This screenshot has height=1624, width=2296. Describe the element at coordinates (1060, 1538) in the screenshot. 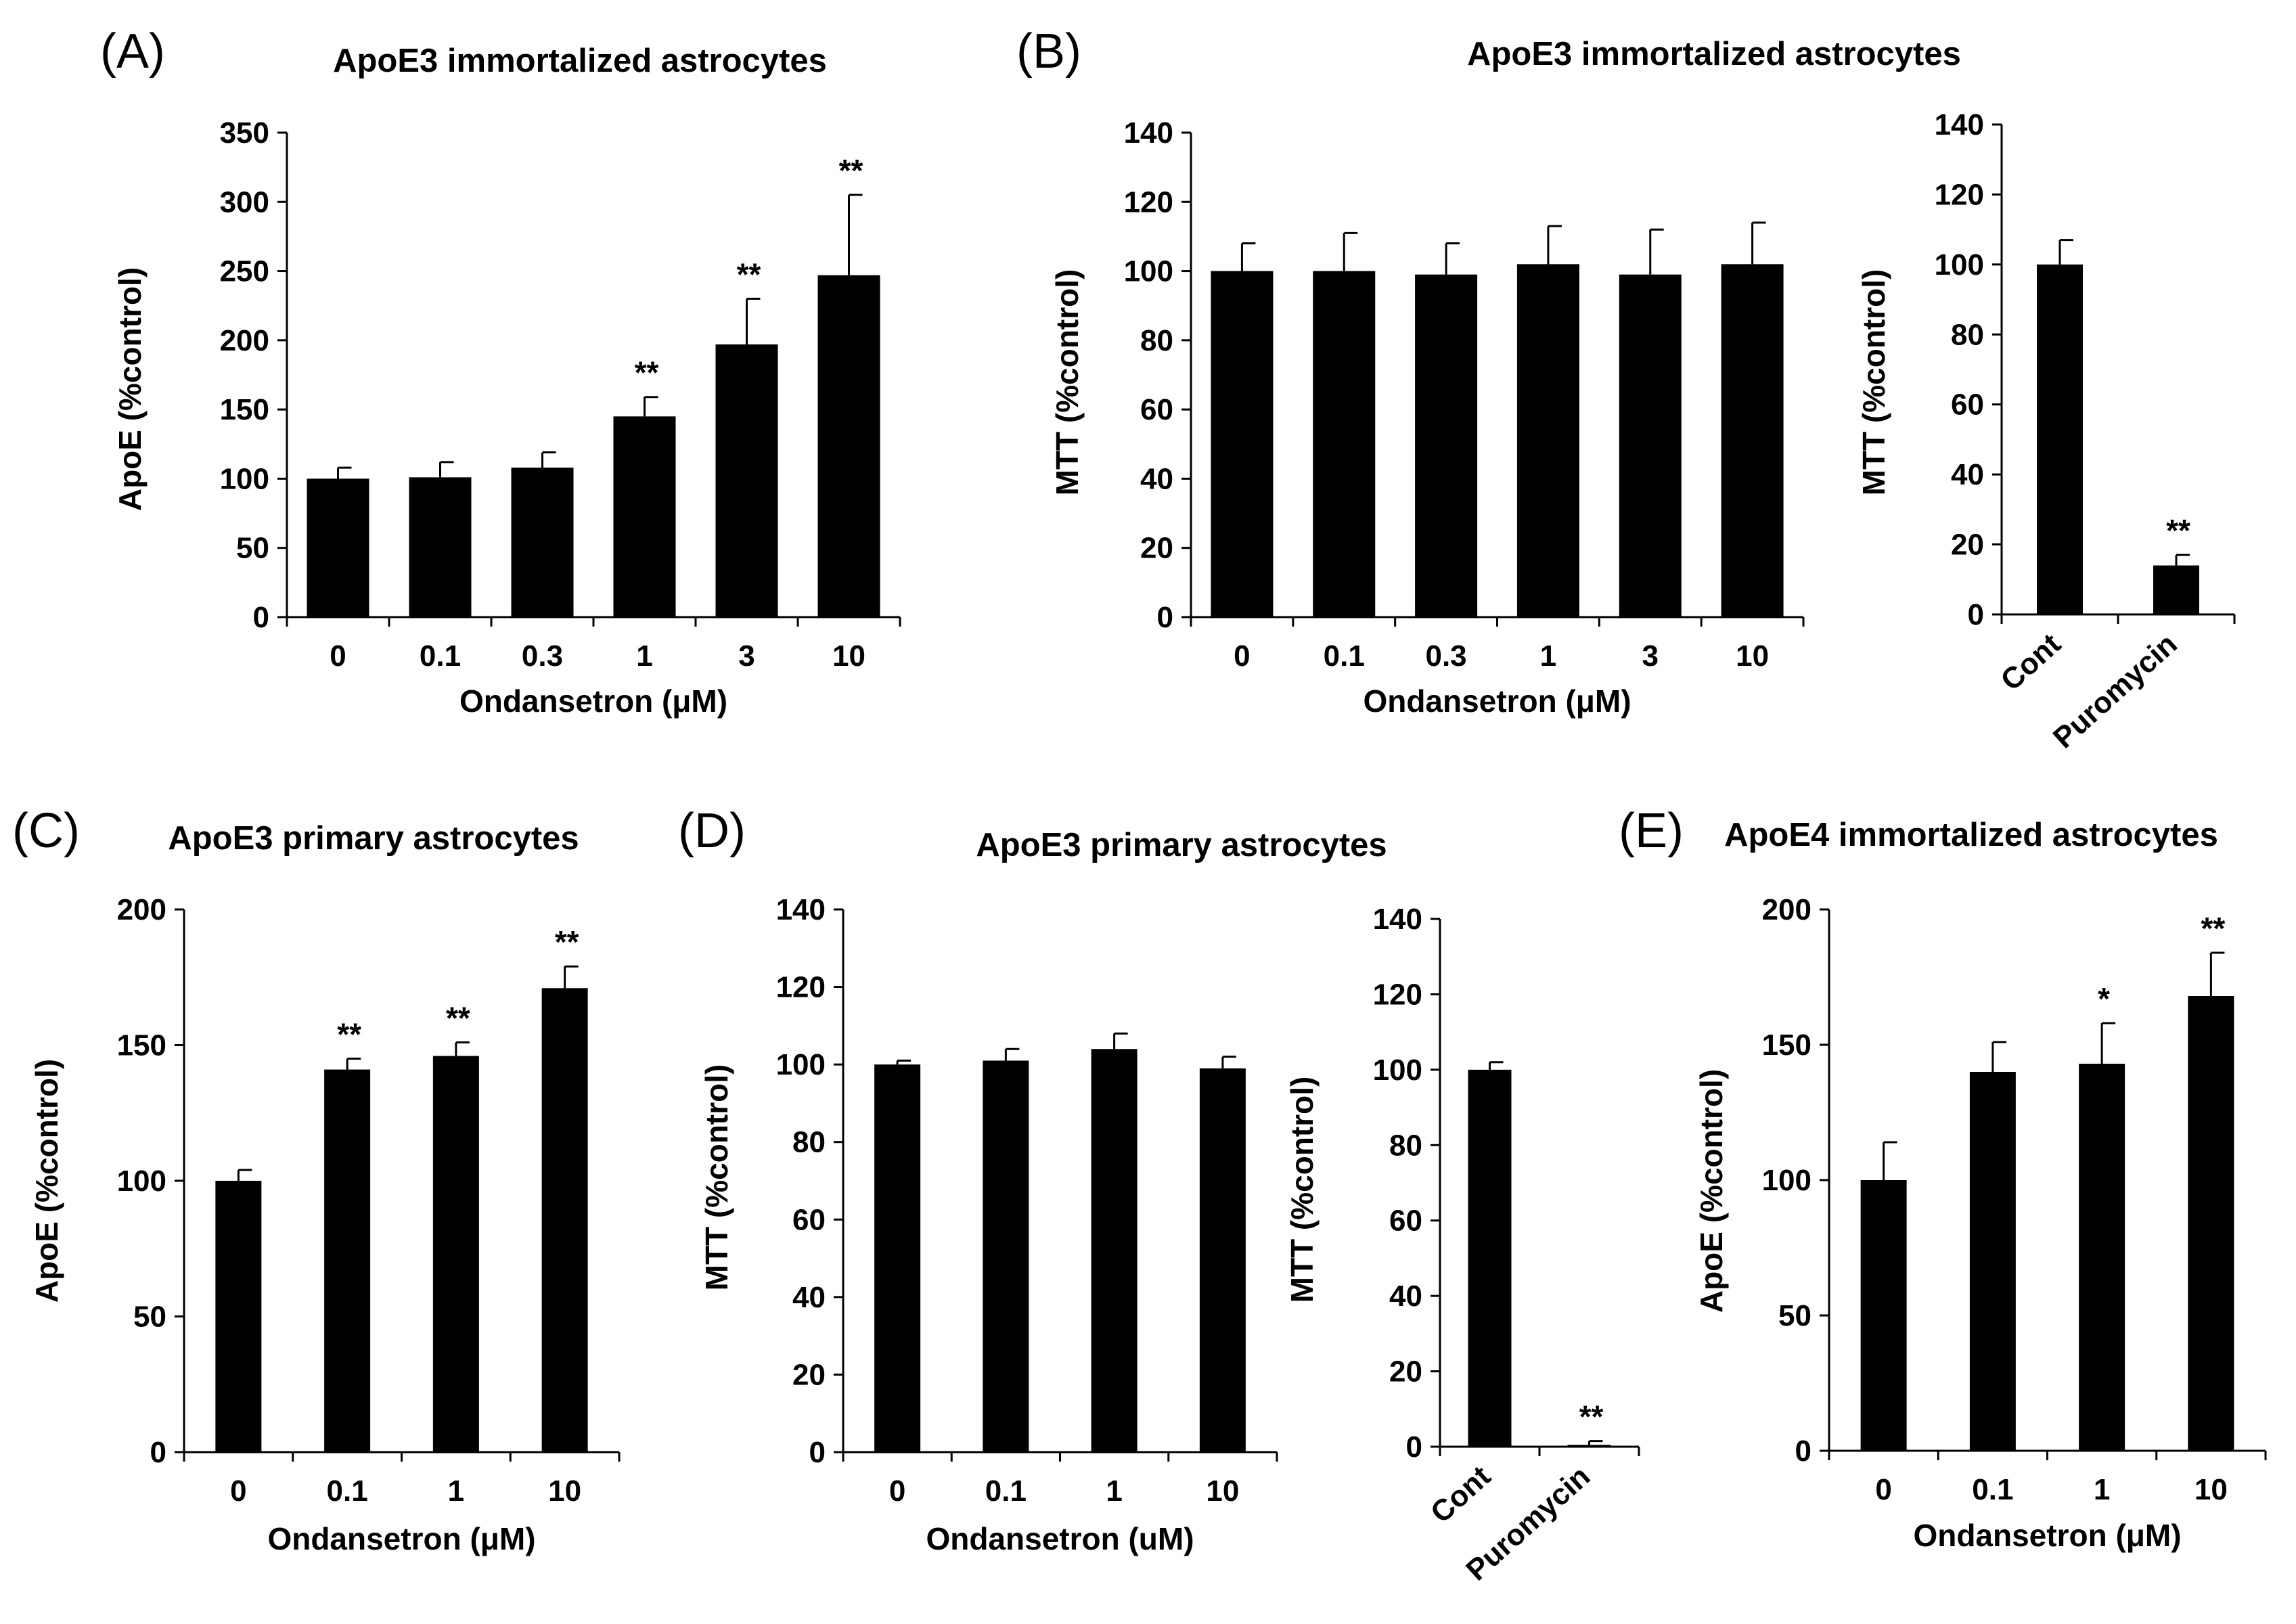

I see `x-axis-label: Ondansetron (uM)` at that location.